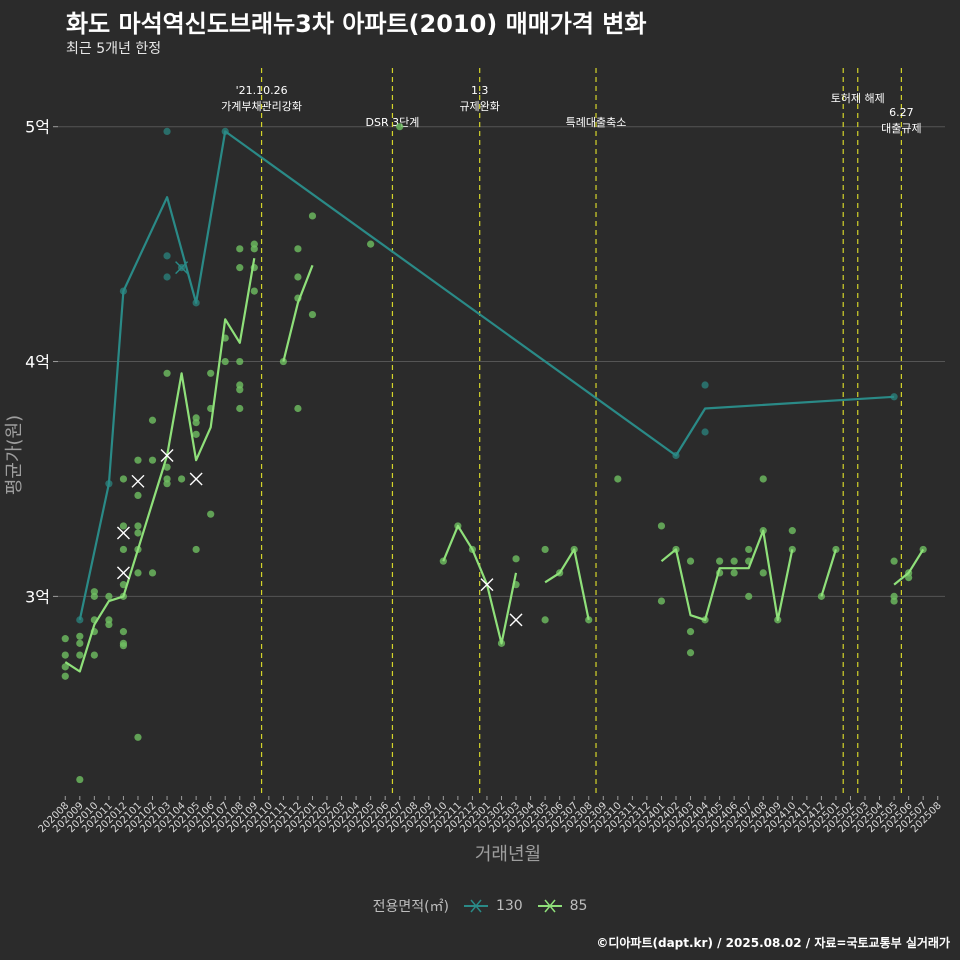 This screenshot has height=960, width=960. Describe the element at coordinates (578, 906) in the screenshot. I see `legend-label-85: 85` at that location.